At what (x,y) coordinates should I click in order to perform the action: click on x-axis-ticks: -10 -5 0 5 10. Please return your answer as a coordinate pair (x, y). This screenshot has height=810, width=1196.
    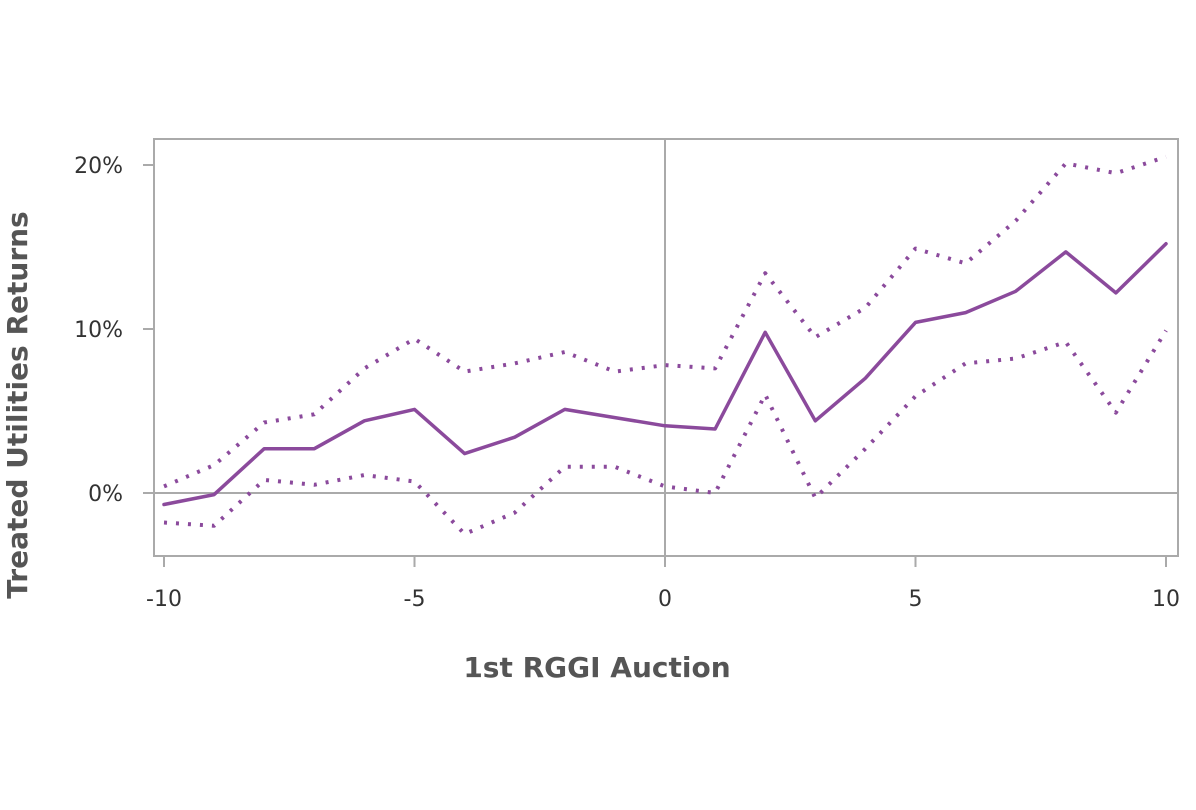
    Looking at the image, I should click on (663, 584).